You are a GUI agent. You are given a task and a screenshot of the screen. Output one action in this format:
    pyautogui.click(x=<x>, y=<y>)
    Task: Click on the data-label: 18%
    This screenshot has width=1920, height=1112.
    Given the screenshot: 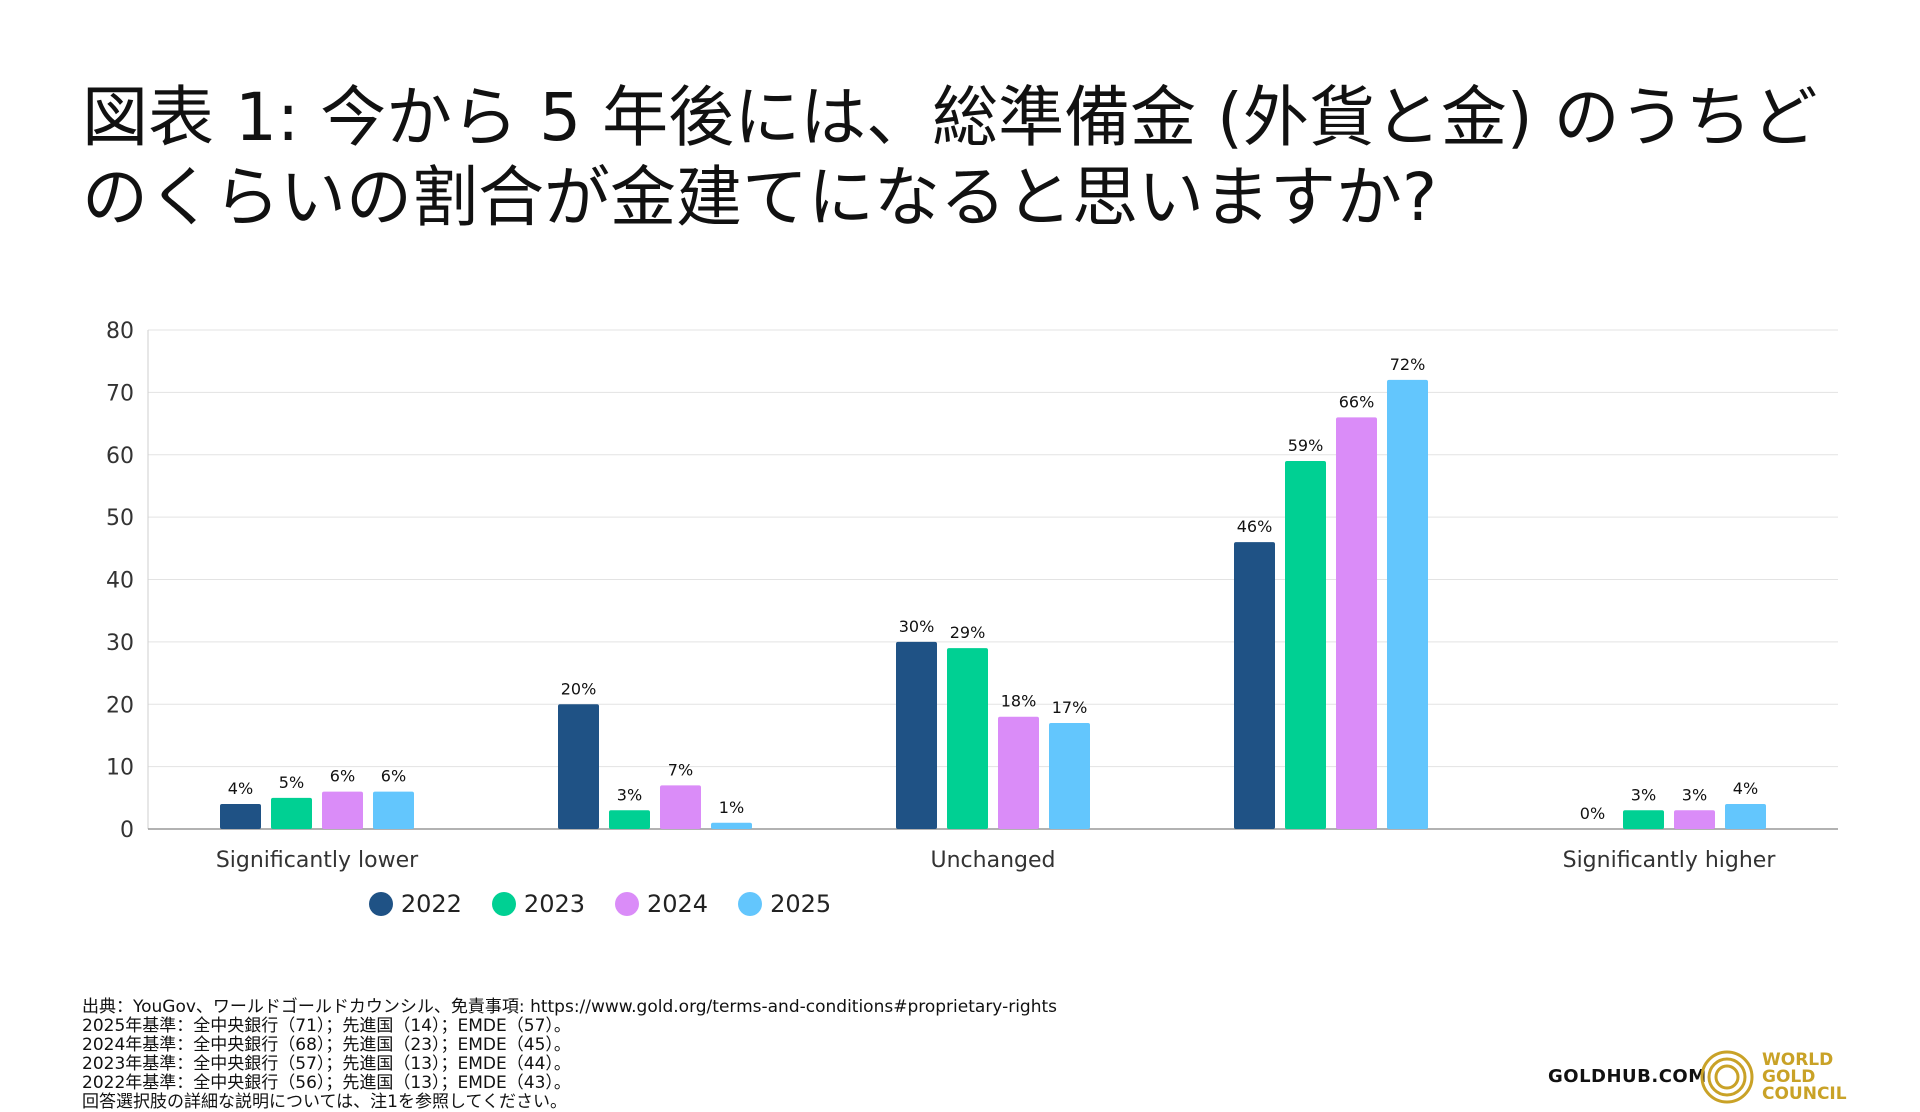 What is the action you would take?
    pyautogui.click(x=1019, y=701)
    